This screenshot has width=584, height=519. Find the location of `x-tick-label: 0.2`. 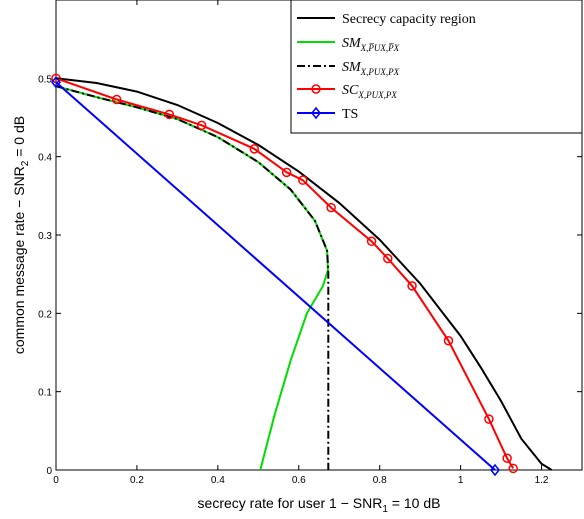

x-tick-label: 0.2 is located at coordinates (137, 480).